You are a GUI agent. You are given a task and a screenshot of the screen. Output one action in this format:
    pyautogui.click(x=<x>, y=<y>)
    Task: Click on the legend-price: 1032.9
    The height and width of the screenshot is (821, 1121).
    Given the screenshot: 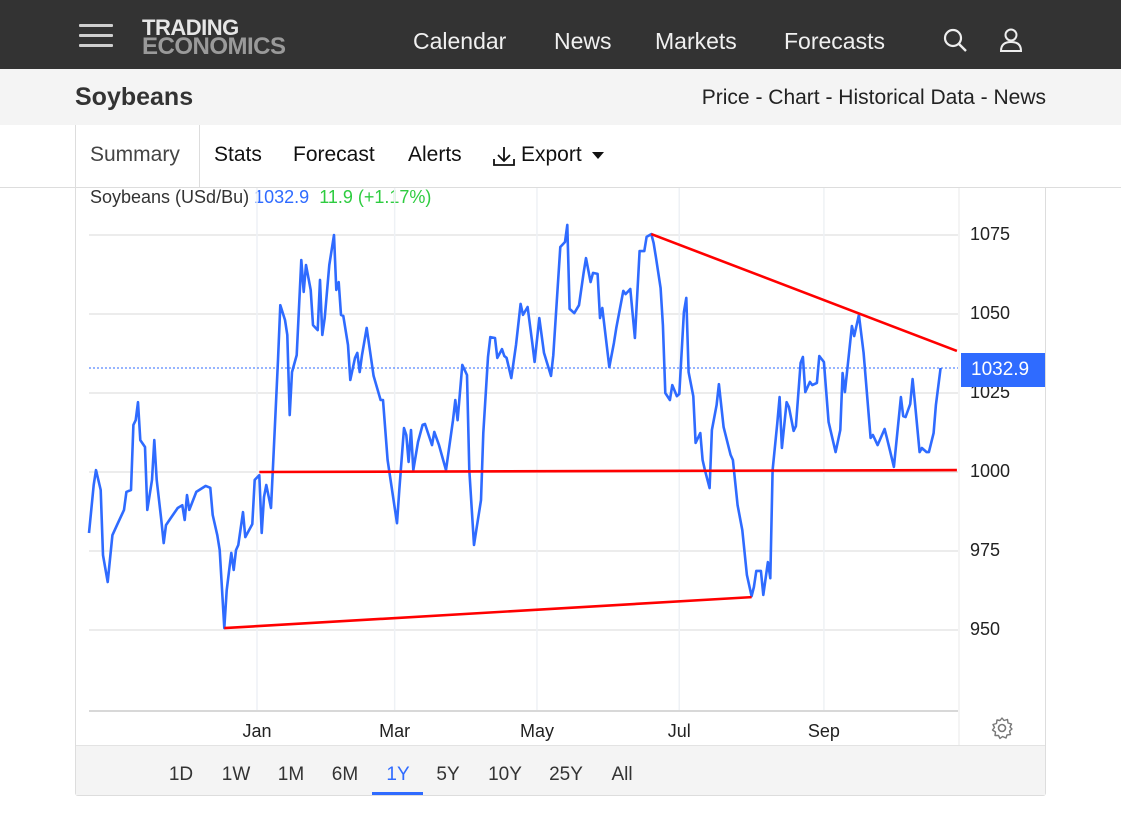 What is the action you would take?
    pyautogui.click(x=282, y=197)
    